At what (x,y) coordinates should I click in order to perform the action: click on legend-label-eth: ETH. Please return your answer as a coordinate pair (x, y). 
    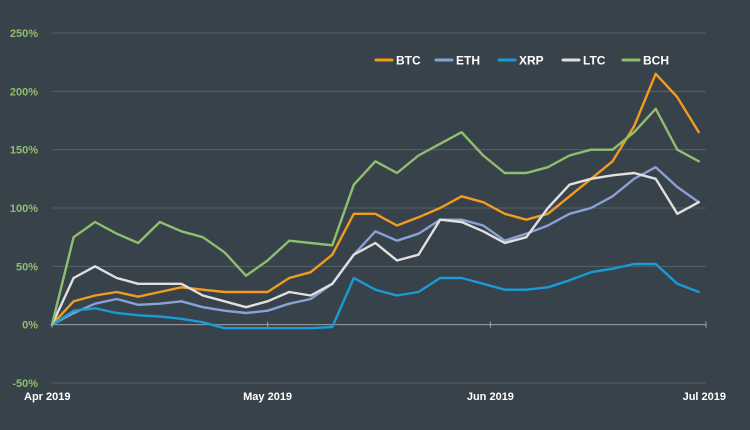
    Looking at the image, I should click on (468, 61).